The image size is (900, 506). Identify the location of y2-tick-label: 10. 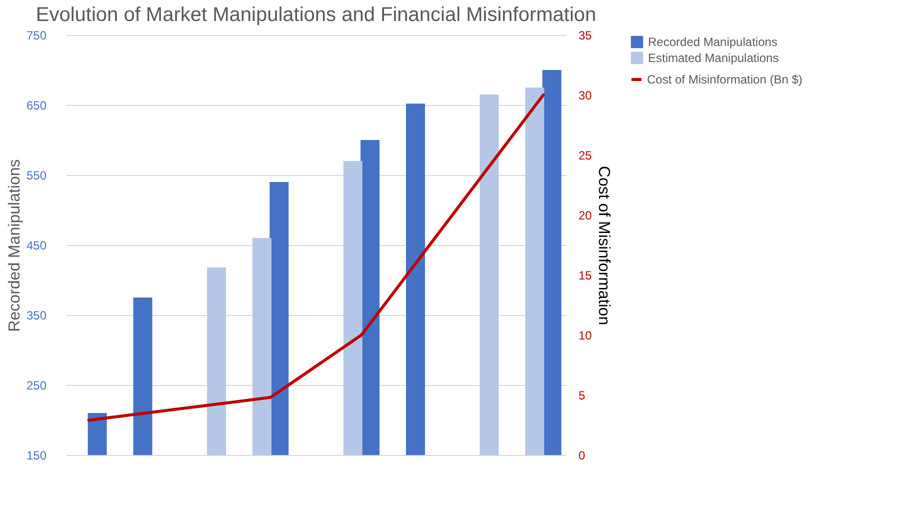
(585, 335).